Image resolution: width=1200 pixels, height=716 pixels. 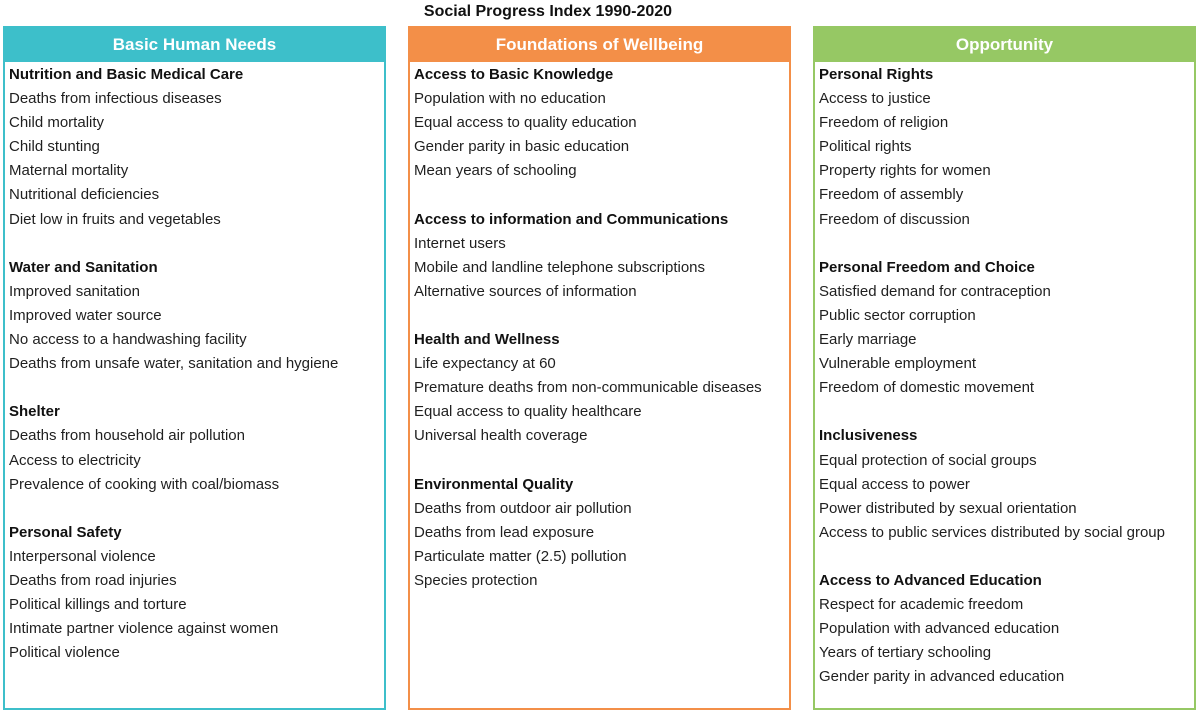 What do you see at coordinates (942, 677) in the screenshot?
I see `indicator-item: Gender parity in advanced education` at bounding box center [942, 677].